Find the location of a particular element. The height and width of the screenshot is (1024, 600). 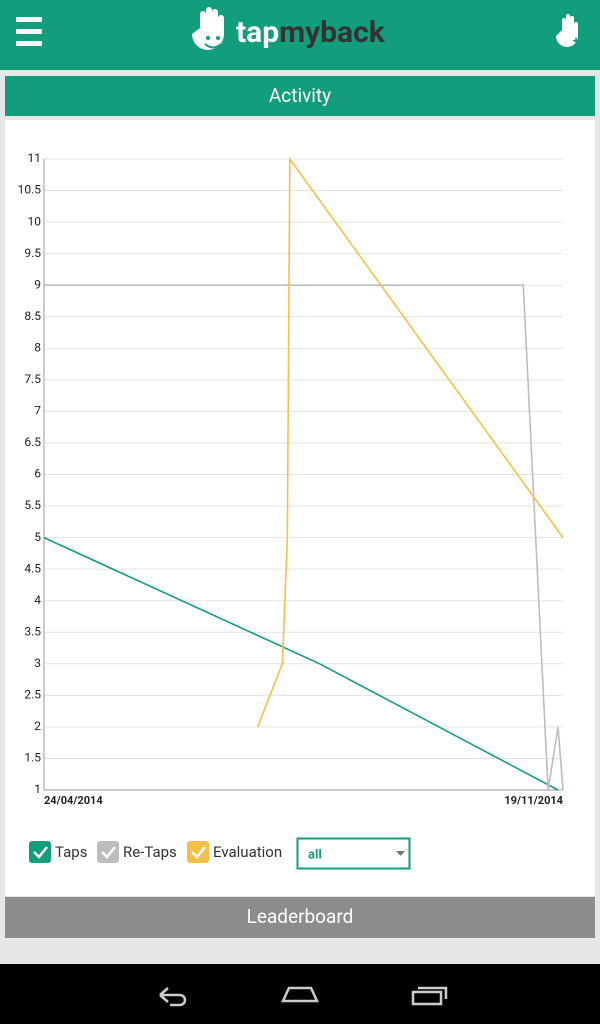

app-bar is located at coordinates (300, 35).